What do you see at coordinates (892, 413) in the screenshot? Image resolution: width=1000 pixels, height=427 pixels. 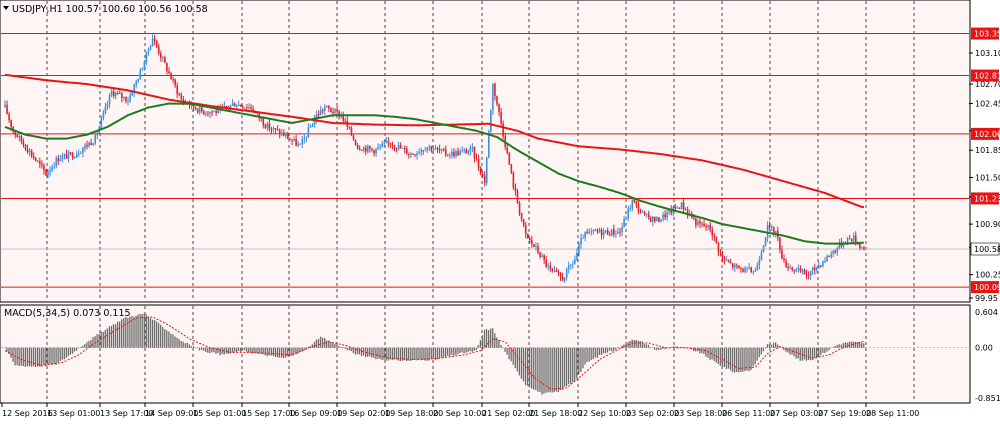 I see `time-tick-label: 28 Sep 11:00` at bounding box center [892, 413].